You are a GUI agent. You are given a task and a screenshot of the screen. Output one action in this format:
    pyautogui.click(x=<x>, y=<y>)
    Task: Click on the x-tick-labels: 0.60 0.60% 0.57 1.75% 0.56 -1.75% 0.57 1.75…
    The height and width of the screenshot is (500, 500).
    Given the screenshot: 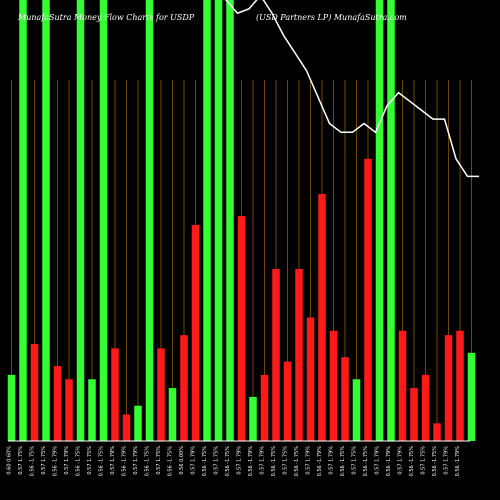 What is the action you would take?
    pyautogui.click(x=234, y=461)
    